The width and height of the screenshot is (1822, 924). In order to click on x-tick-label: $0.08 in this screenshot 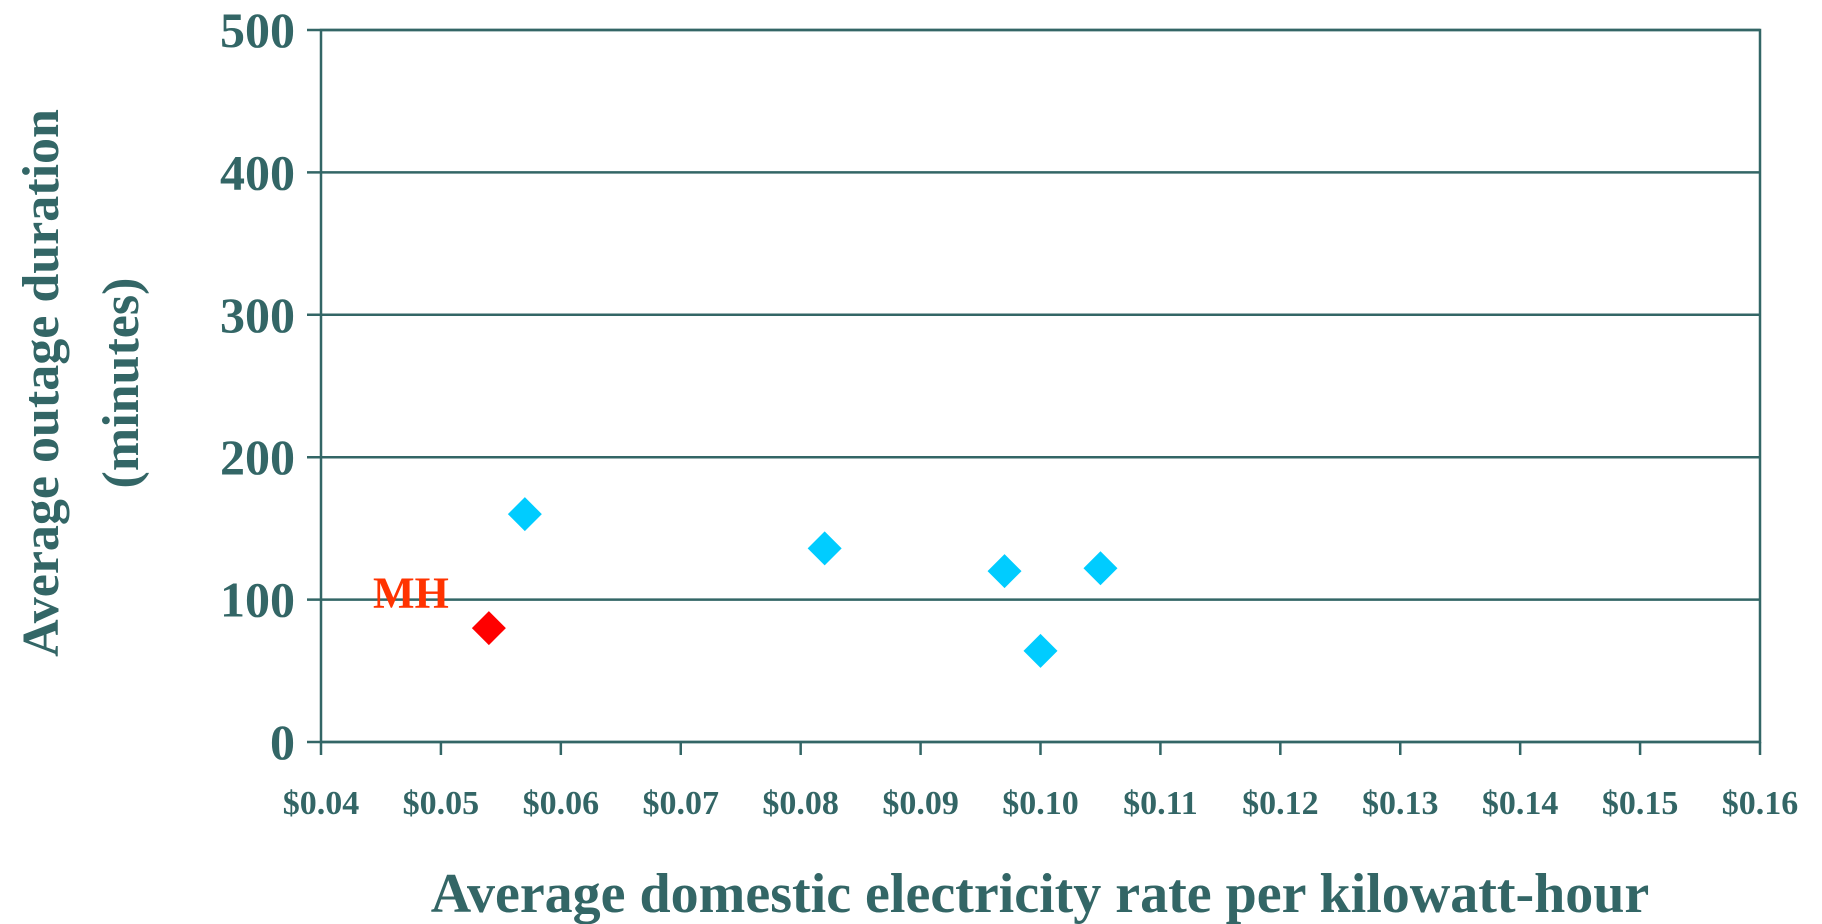, I will do `click(800, 803)`.